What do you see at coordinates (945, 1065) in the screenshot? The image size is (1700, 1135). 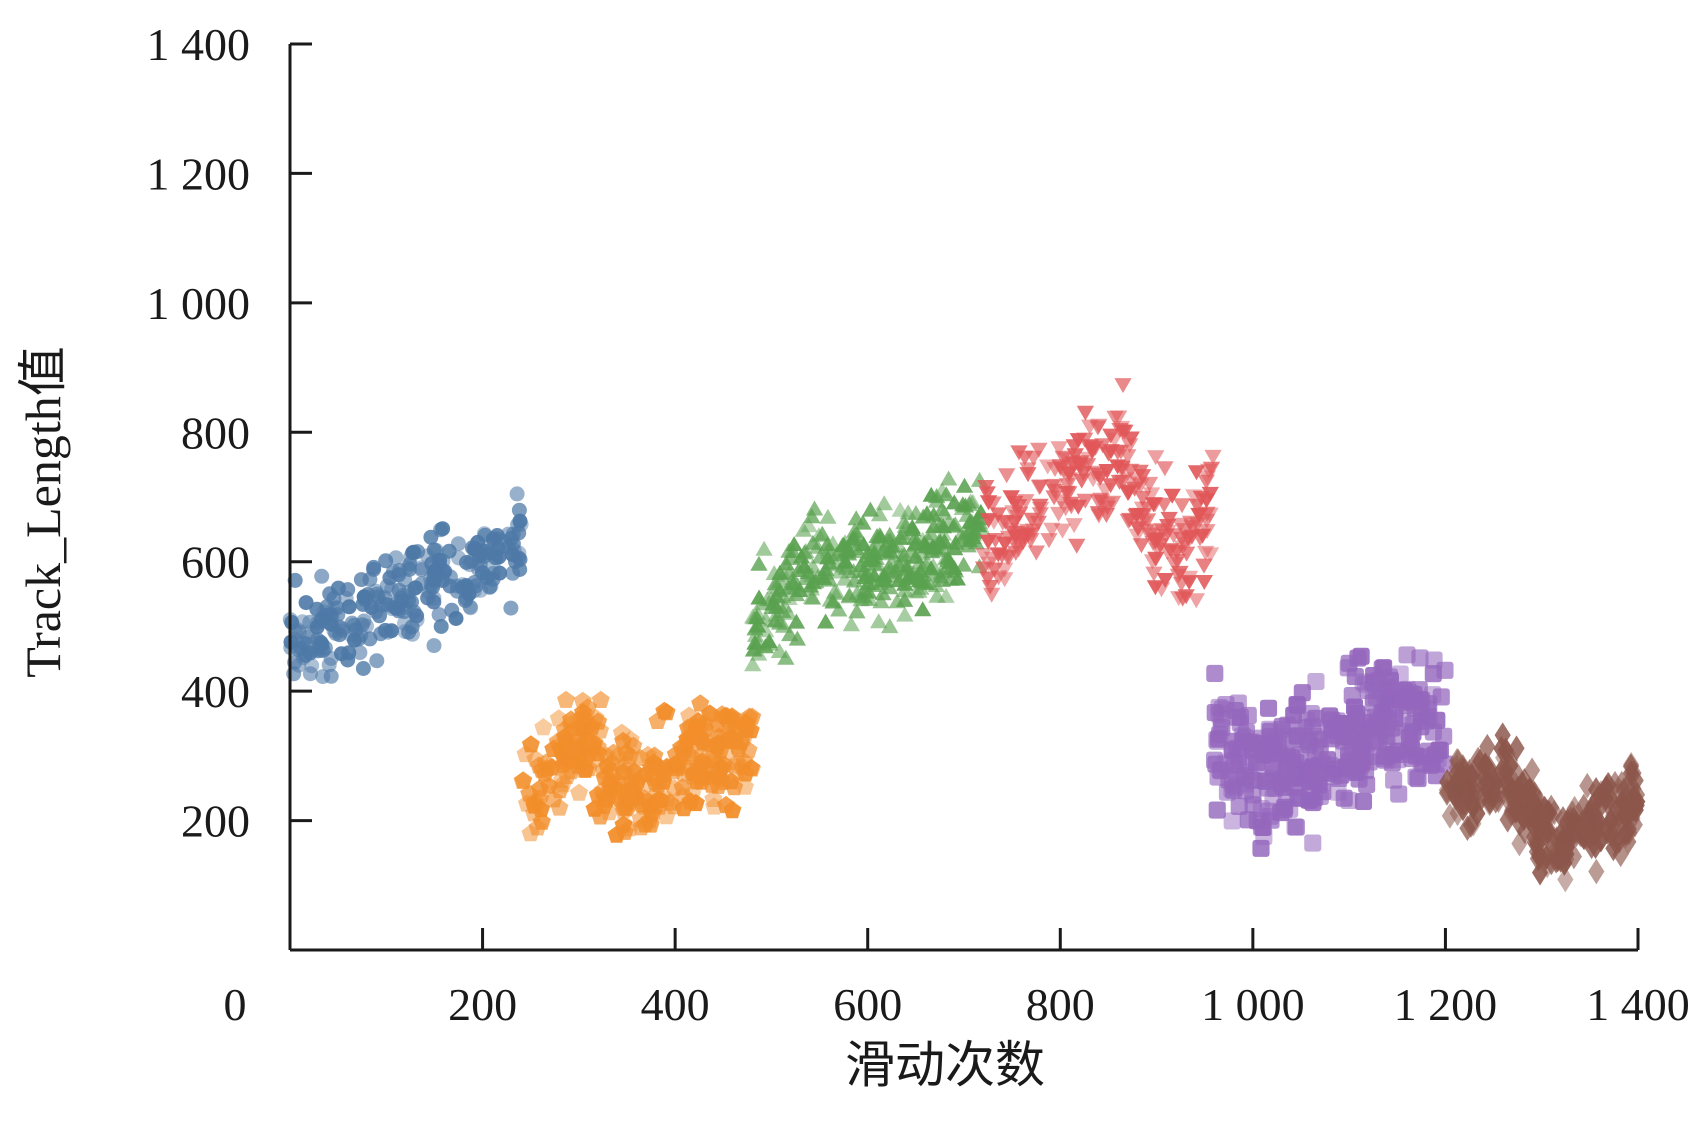 I see `x-axis-title: 滑动次数` at bounding box center [945, 1065].